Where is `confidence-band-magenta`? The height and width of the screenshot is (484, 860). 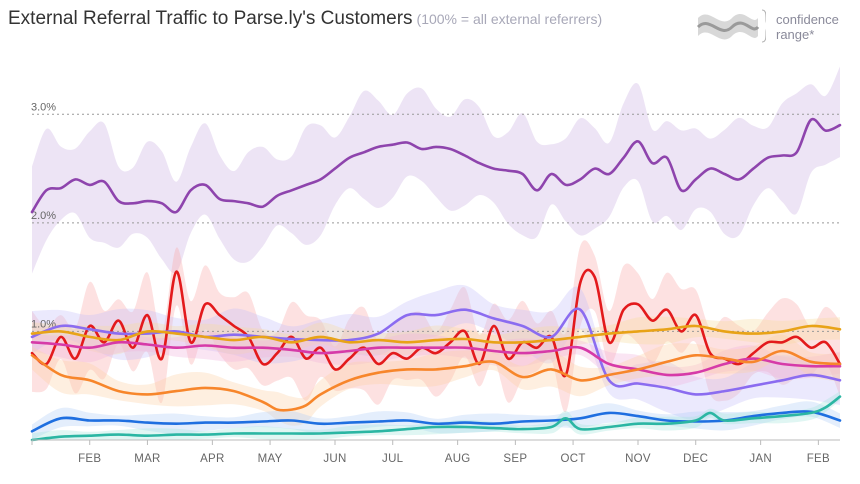 confidence-band-magenta is located at coordinates (436, 359).